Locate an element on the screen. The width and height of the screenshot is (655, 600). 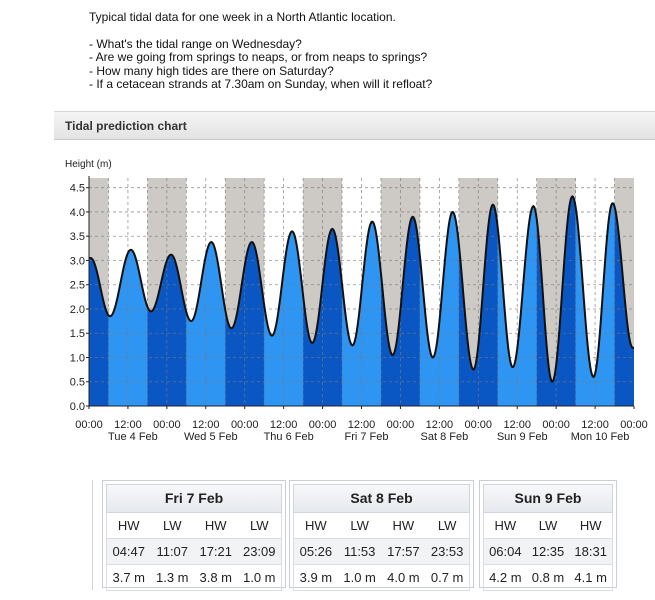
table-time-row: 04:47 11:07 17:21 23:09 is located at coordinates (194, 552).